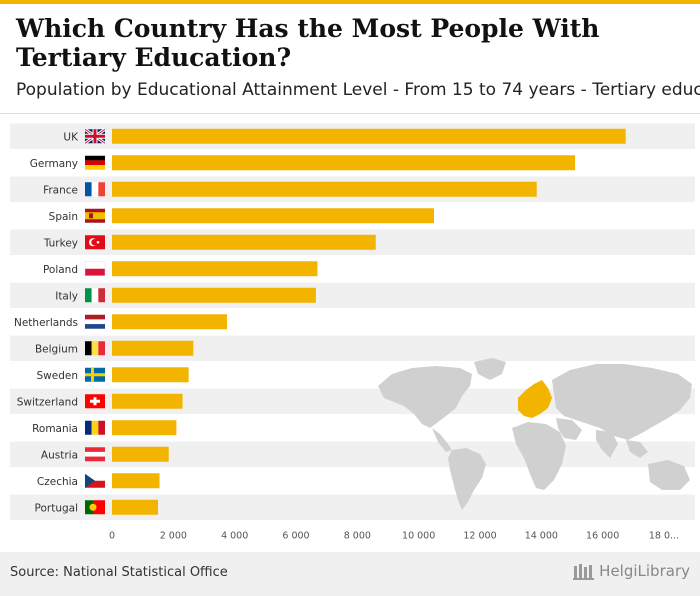 Image resolution: width=700 pixels, height=596 pixels. I want to click on helgi-library-logo: HelgiLibrary, so click(631, 571).